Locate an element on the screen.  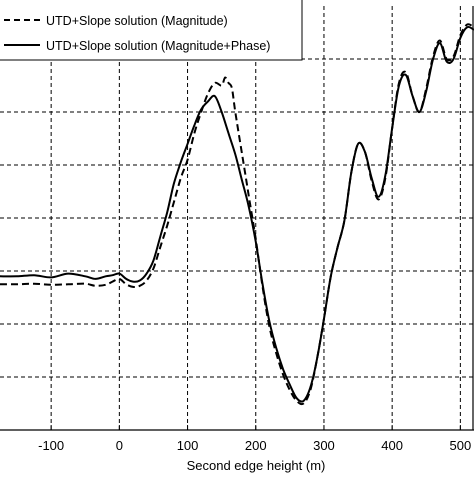
x-tick-label: -100 is located at coordinates (51, 445).